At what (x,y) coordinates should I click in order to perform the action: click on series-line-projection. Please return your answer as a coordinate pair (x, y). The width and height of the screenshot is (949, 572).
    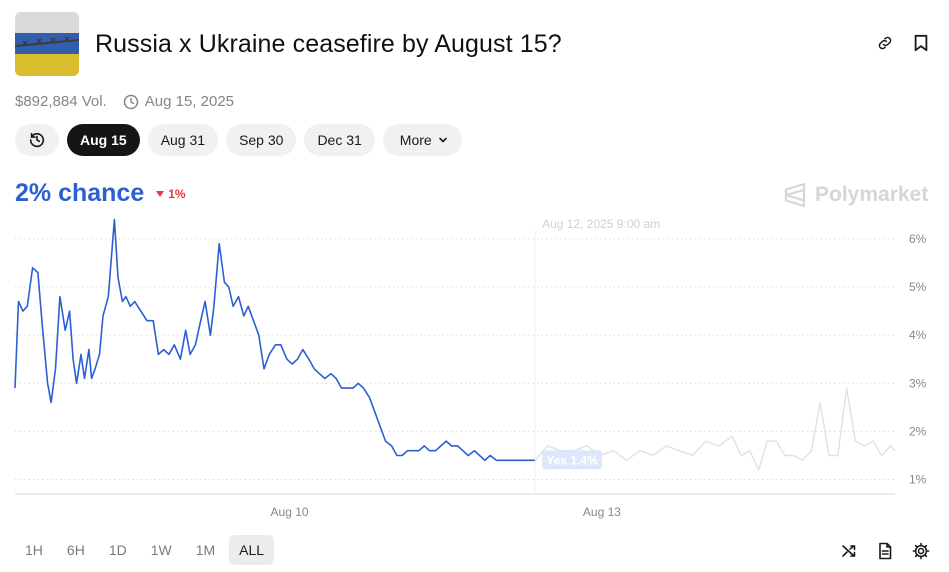
    Looking at the image, I should click on (715, 429).